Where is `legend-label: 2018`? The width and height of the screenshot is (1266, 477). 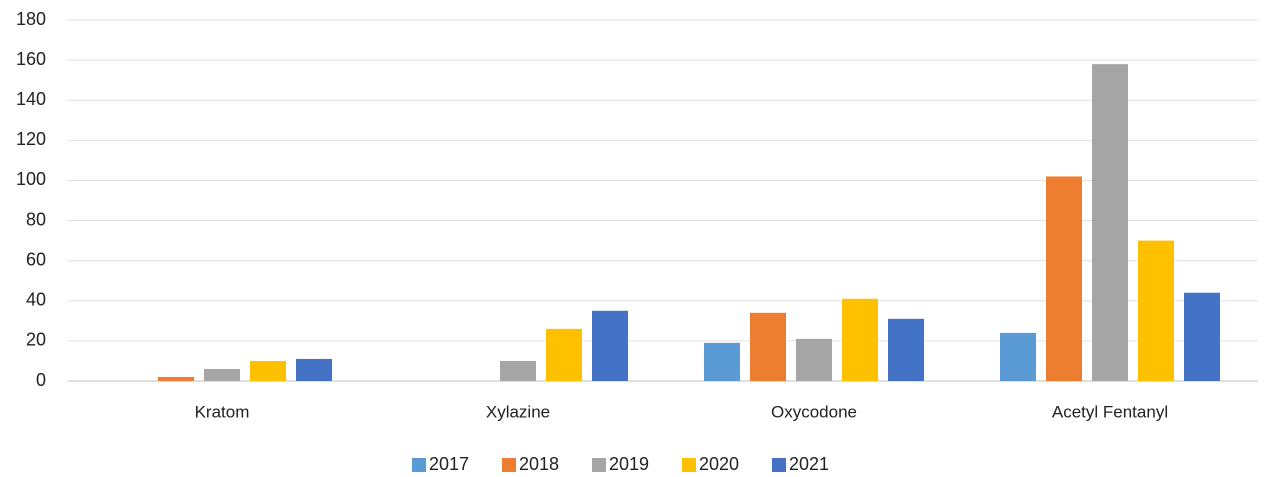
legend-label: 2018 is located at coordinates (539, 464).